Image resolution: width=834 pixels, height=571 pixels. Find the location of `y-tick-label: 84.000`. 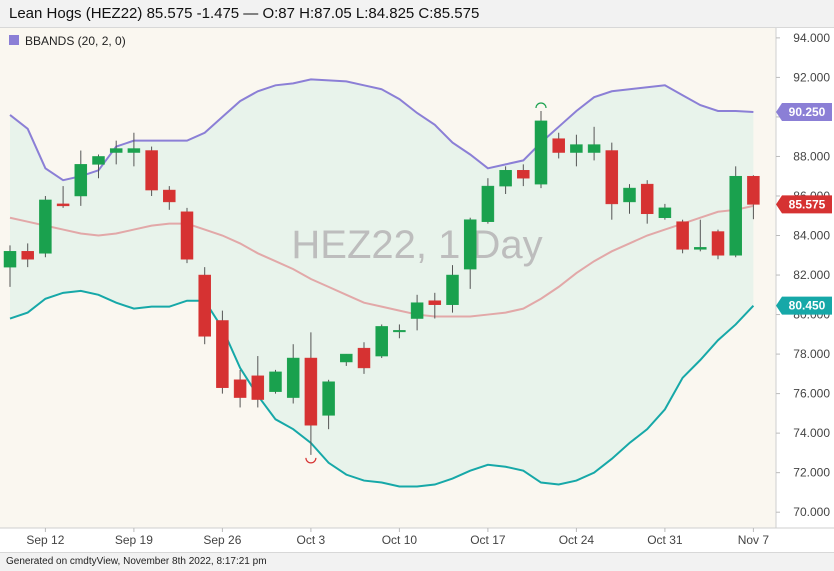

y-tick-label: 84.000 is located at coordinates (811, 236).